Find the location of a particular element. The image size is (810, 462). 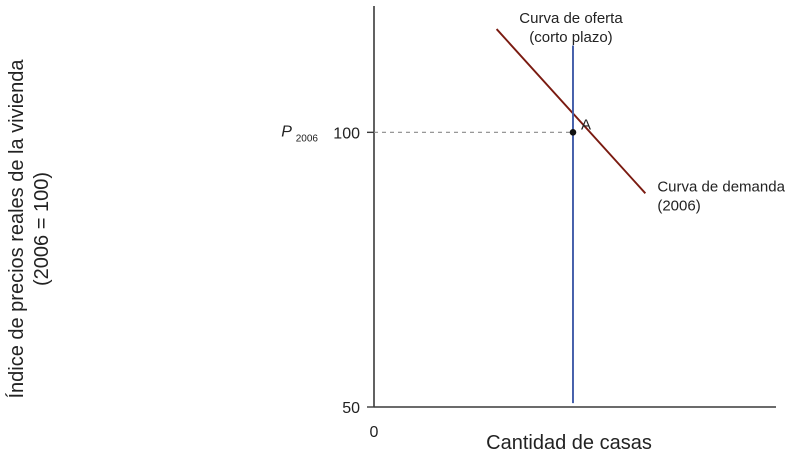

y-axis-title-line1: Índice de precios reales de la vivienda is located at coordinates (16, 229).